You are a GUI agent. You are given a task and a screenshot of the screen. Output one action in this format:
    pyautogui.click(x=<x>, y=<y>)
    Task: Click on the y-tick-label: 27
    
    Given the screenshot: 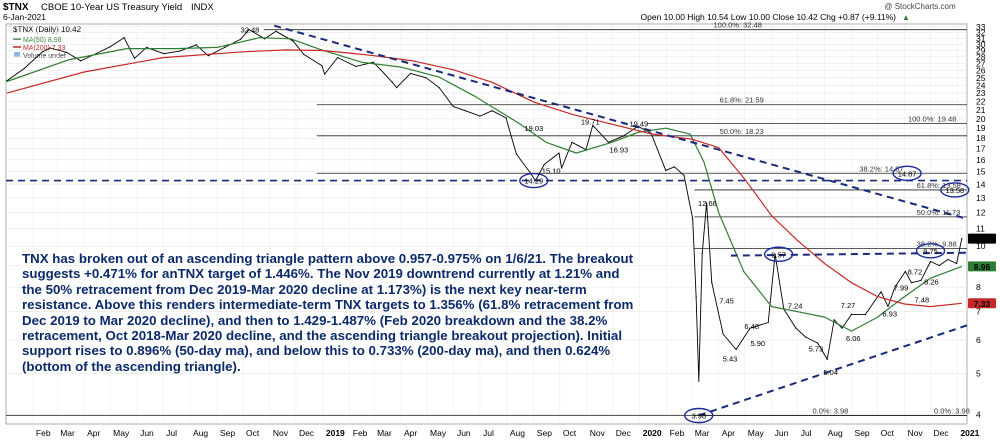 What is the action you would take?
    pyautogui.click(x=981, y=64)
    